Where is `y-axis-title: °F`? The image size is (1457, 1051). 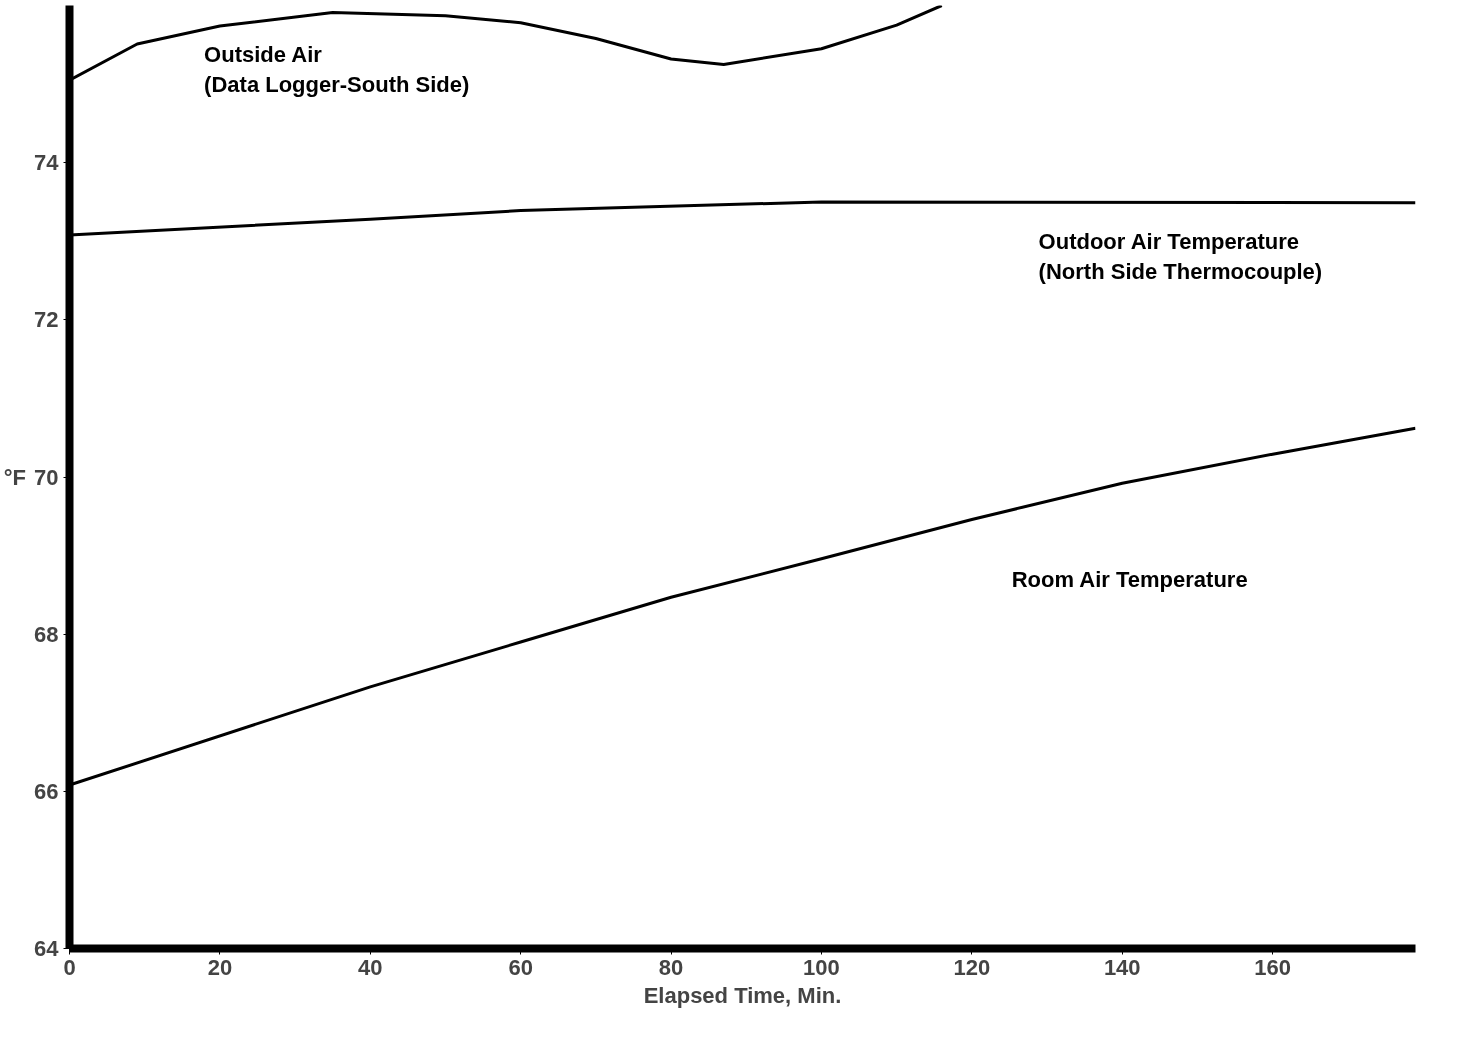 y-axis-title: °F is located at coordinates (15, 477).